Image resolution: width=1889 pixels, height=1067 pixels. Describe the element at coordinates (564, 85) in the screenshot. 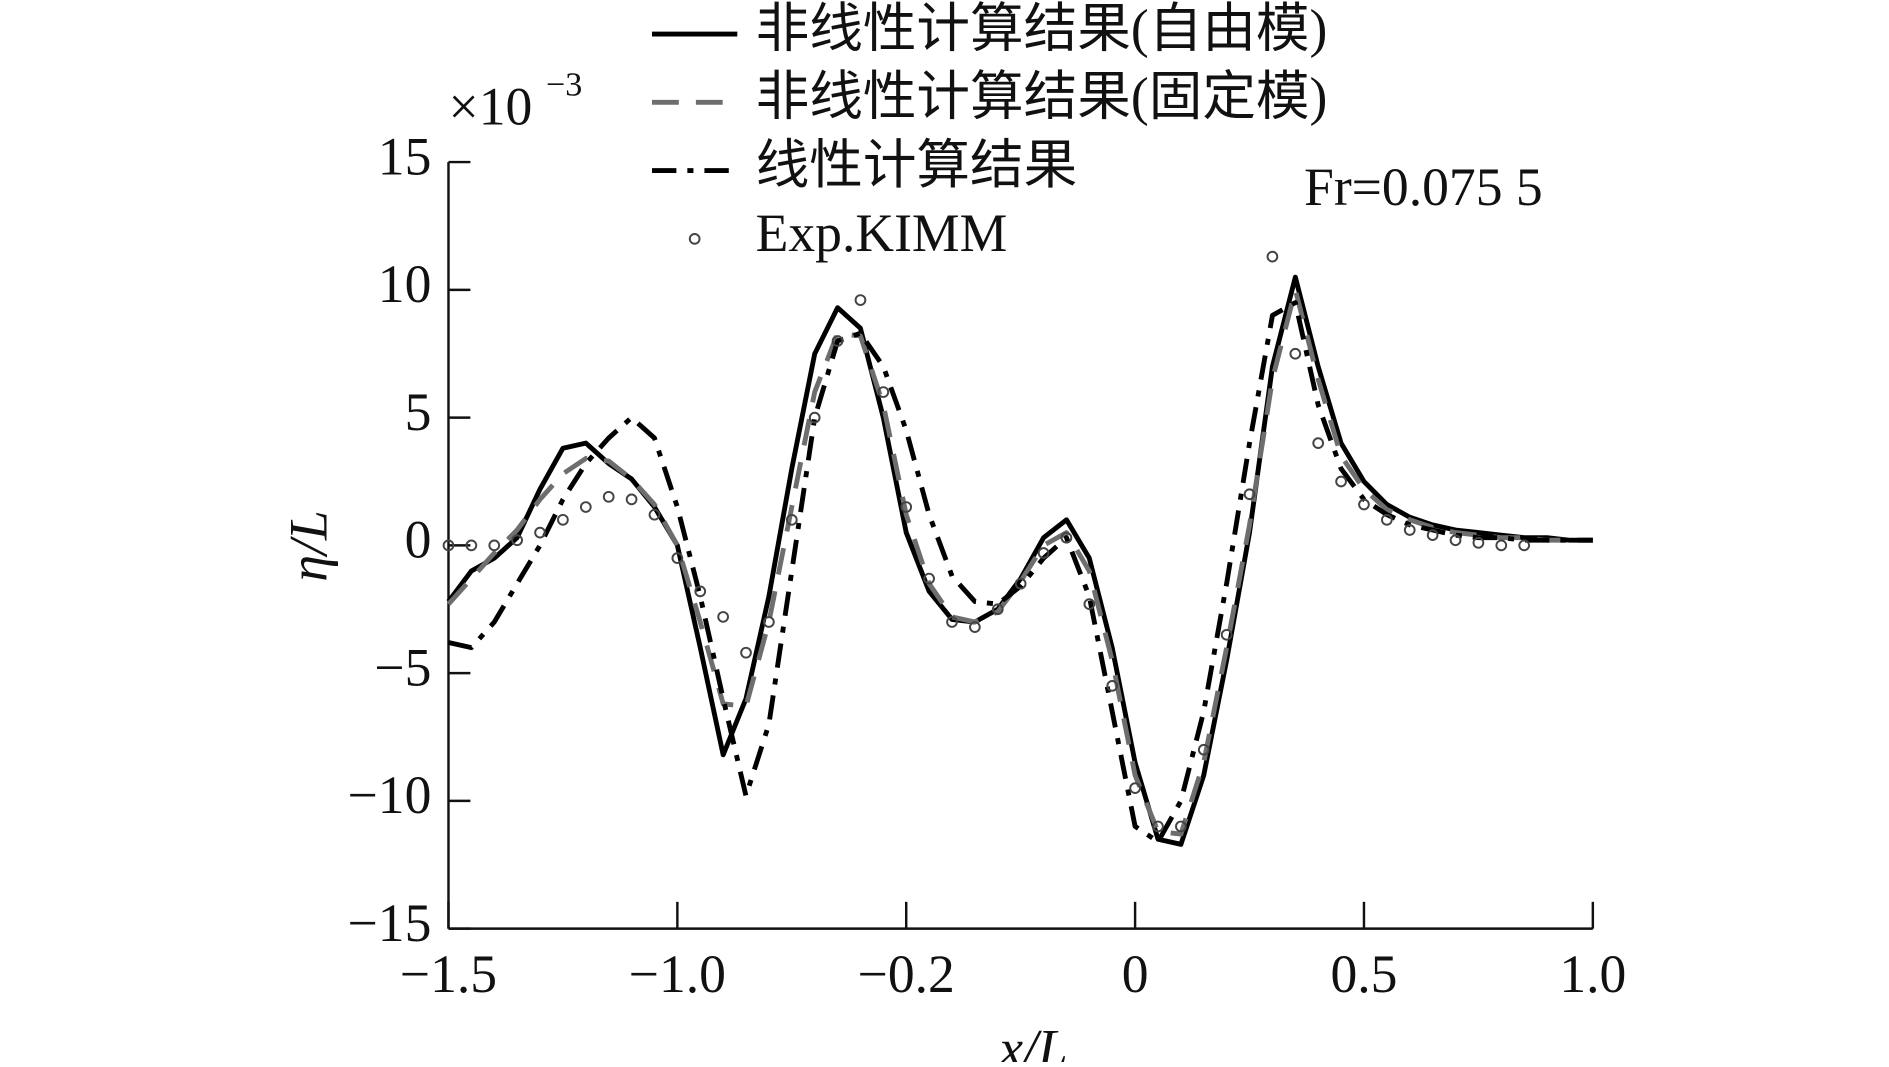

I see `y-exponent: −3` at that location.